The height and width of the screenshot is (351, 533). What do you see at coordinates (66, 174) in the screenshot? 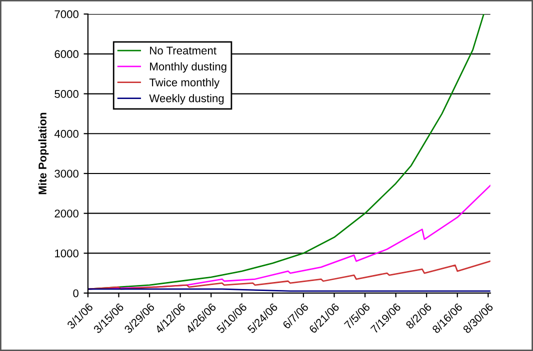
I see `y-tick-label: 3000` at bounding box center [66, 174].